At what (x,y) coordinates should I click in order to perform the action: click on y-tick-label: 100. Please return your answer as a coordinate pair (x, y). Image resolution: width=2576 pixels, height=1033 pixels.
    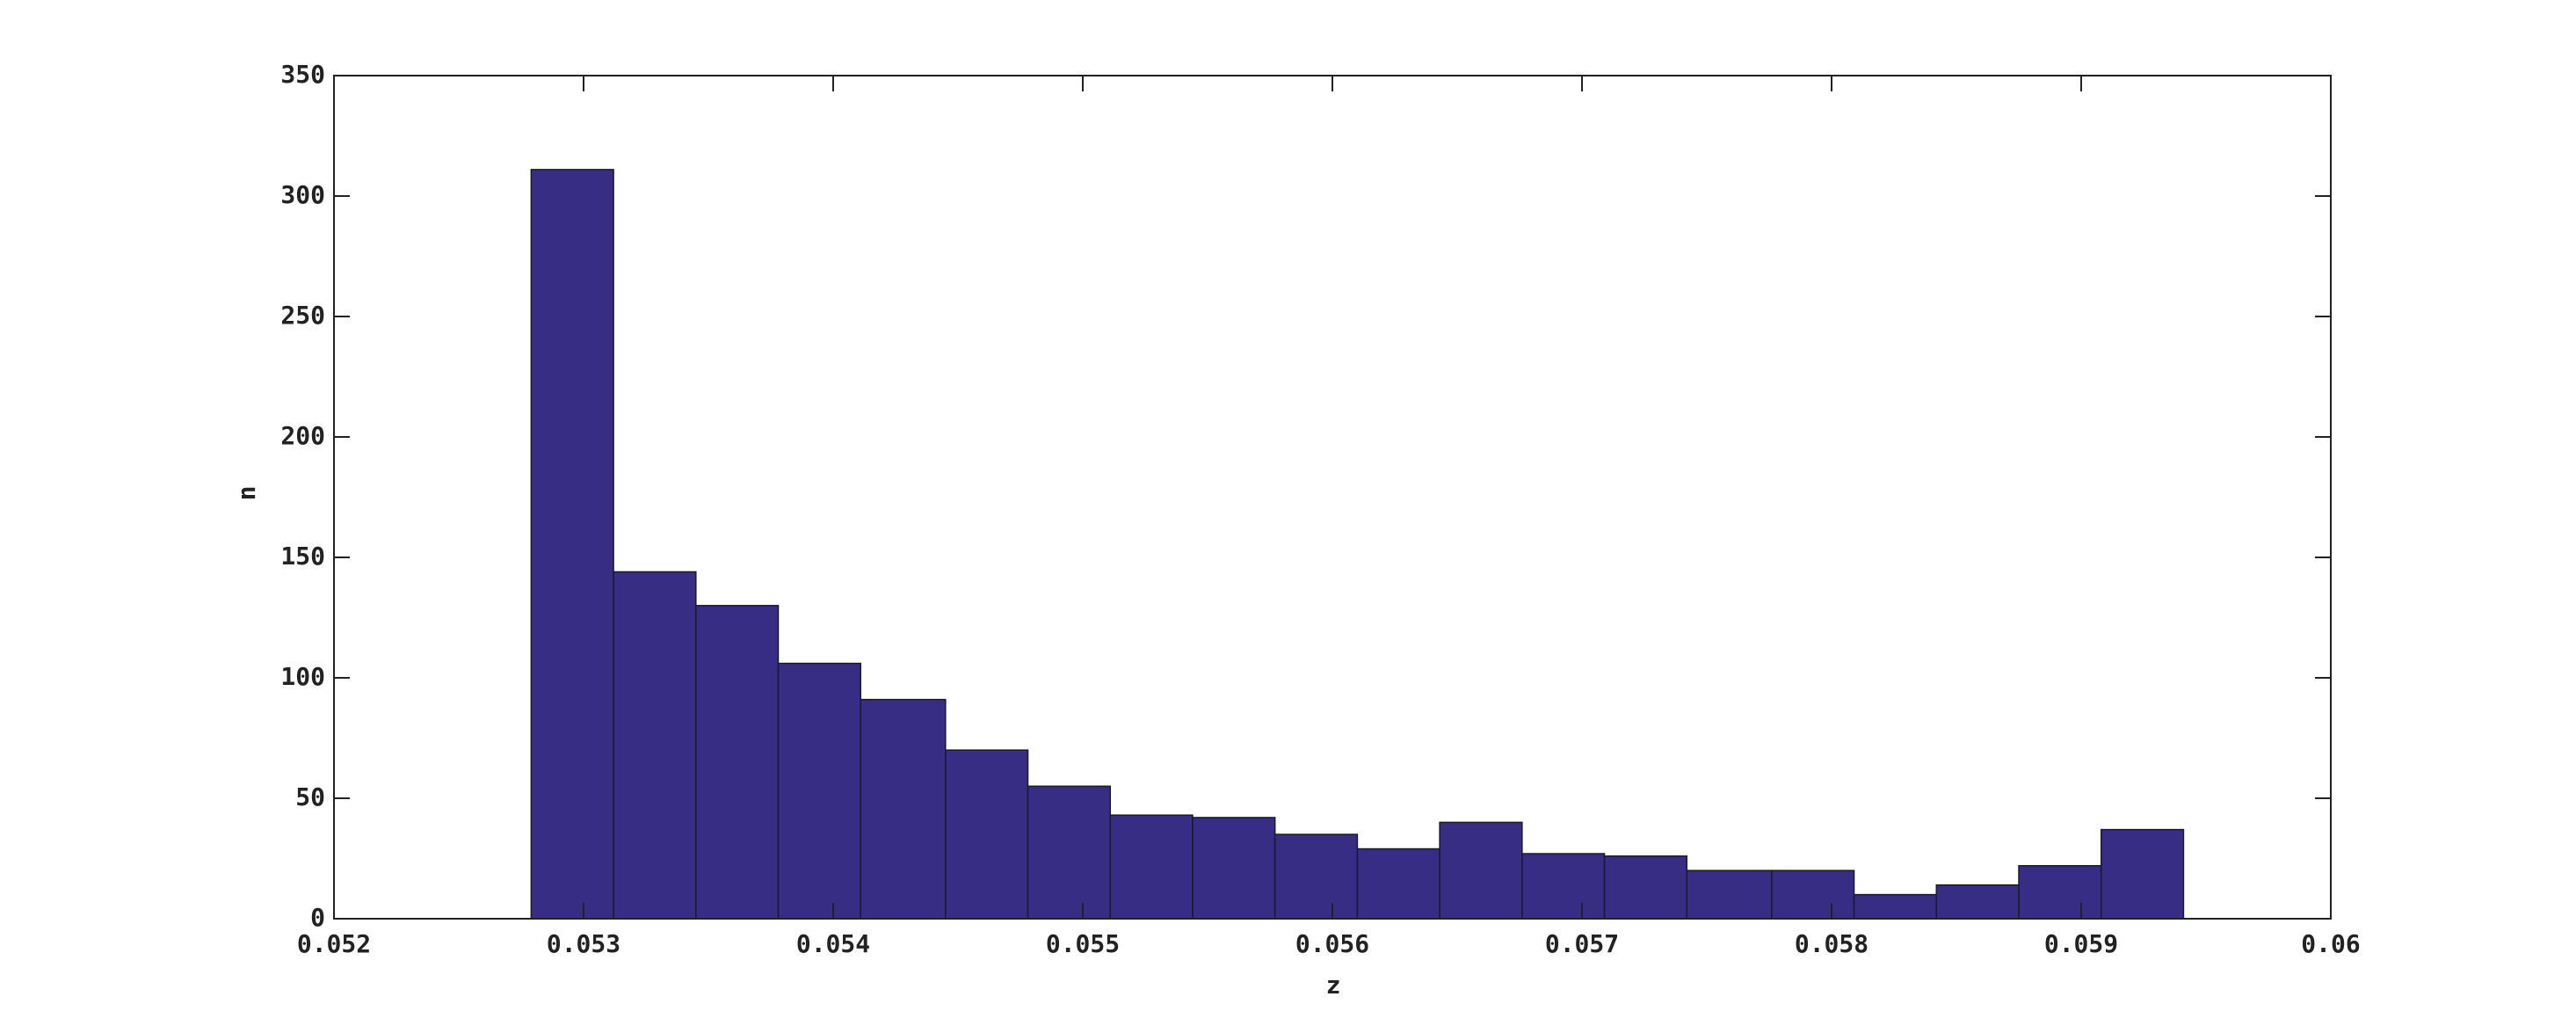
    Looking at the image, I should click on (302, 676).